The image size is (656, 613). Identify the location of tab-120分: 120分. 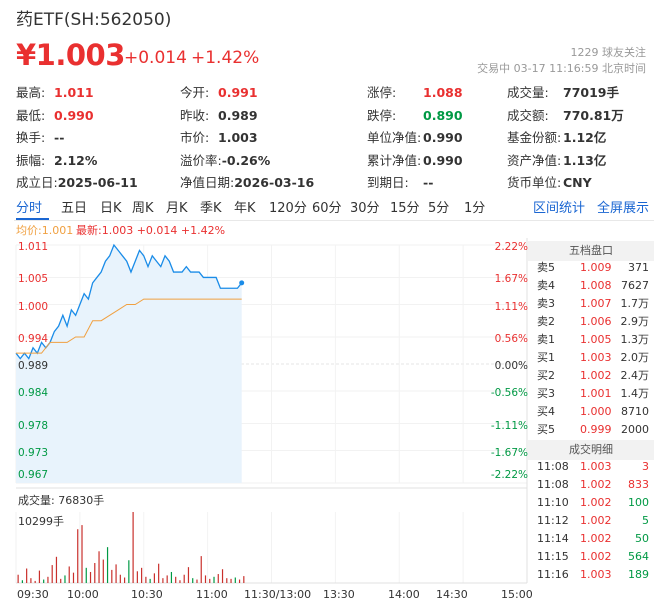
(288, 208).